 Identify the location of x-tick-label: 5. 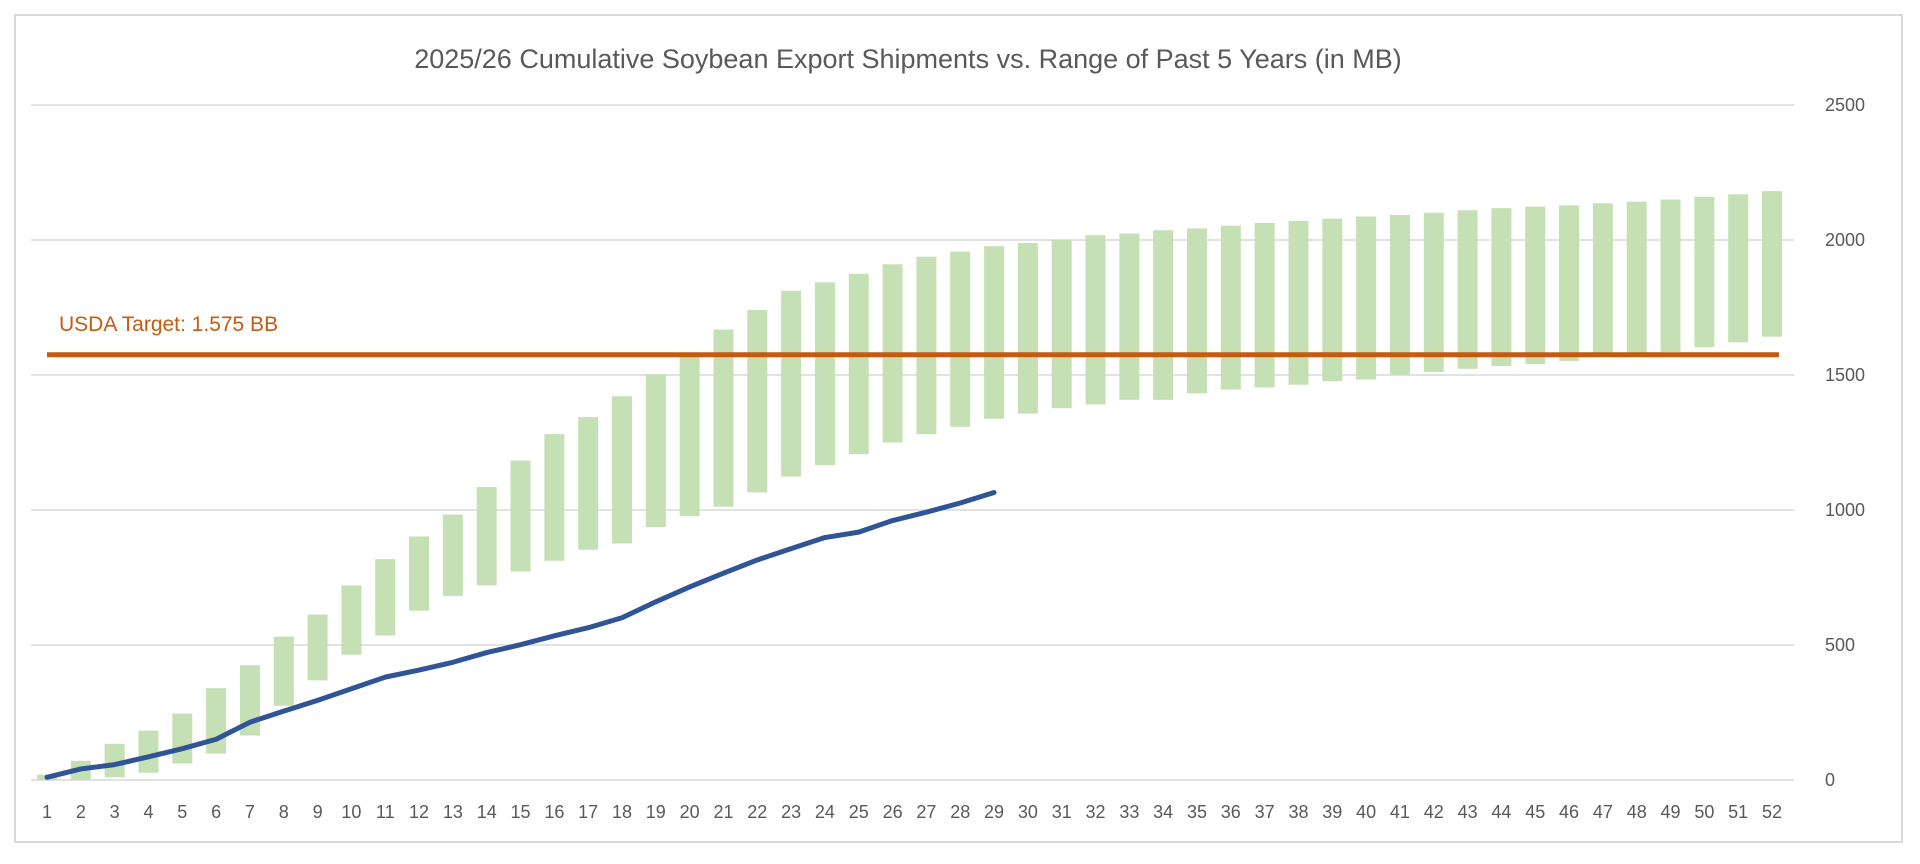
(182, 812).